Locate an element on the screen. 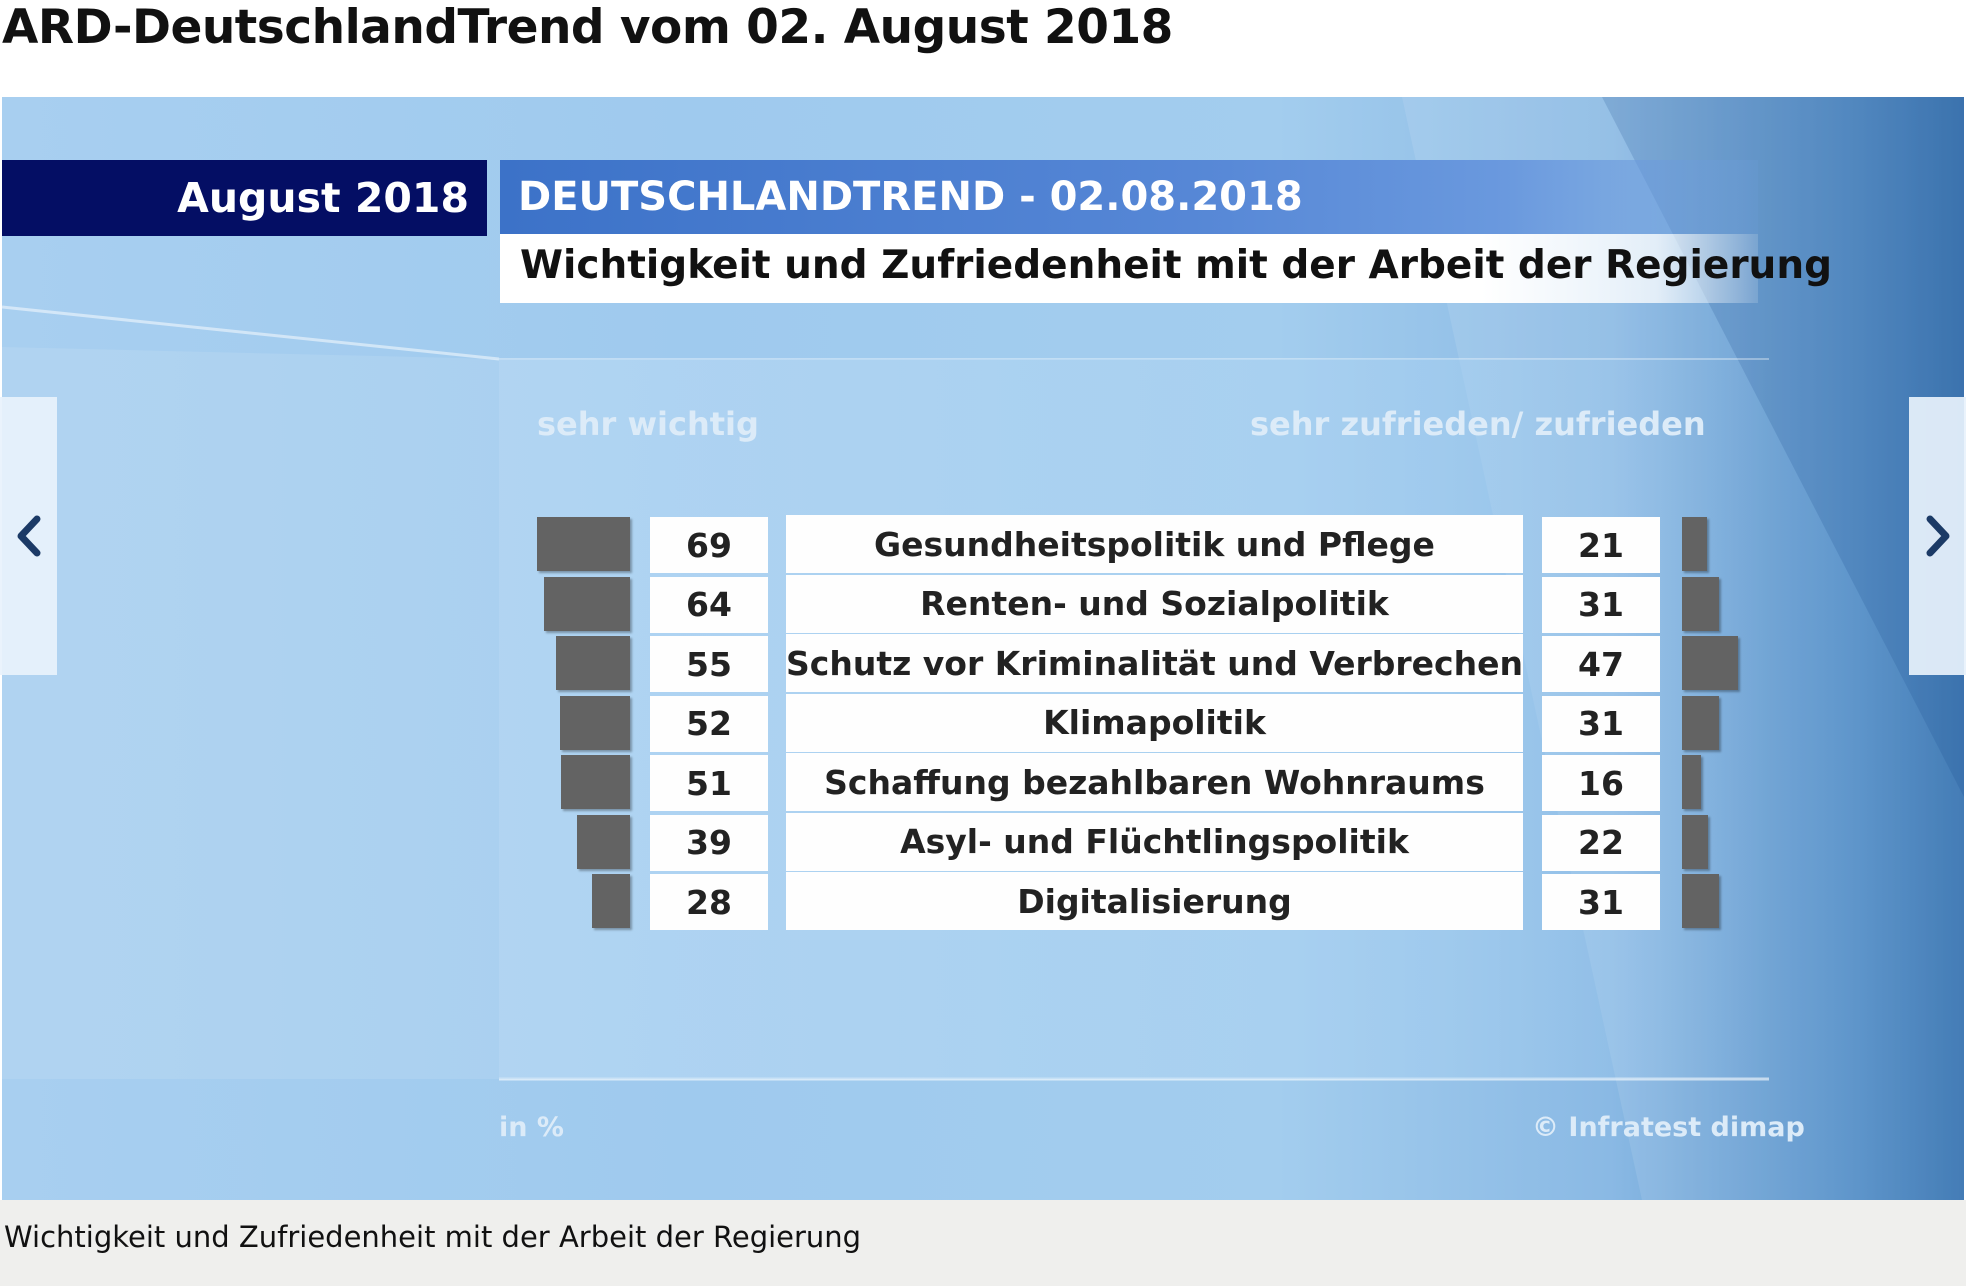 Image resolution: width=1966 pixels, height=1286 pixels. importance-value: 55 is located at coordinates (709, 664).